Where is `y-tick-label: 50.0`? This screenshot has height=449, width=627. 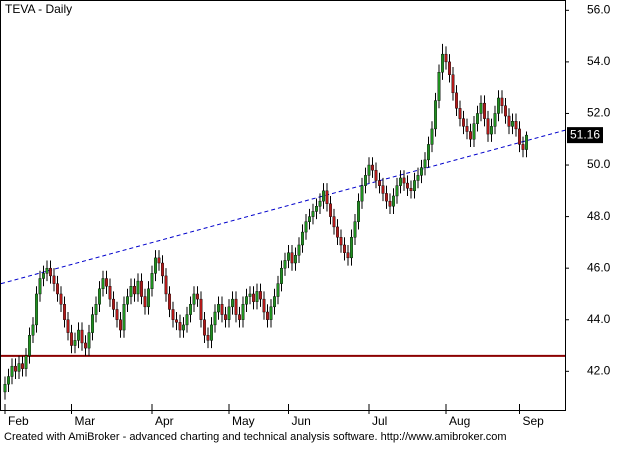
y-tick-label: 50.0 is located at coordinates (599, 164).